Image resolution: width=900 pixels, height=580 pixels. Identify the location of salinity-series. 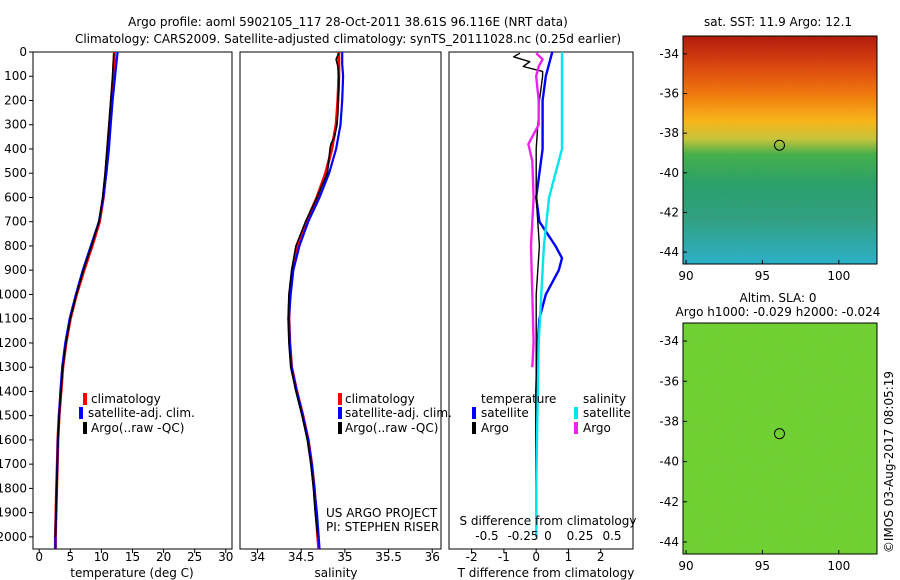
(316, 300).